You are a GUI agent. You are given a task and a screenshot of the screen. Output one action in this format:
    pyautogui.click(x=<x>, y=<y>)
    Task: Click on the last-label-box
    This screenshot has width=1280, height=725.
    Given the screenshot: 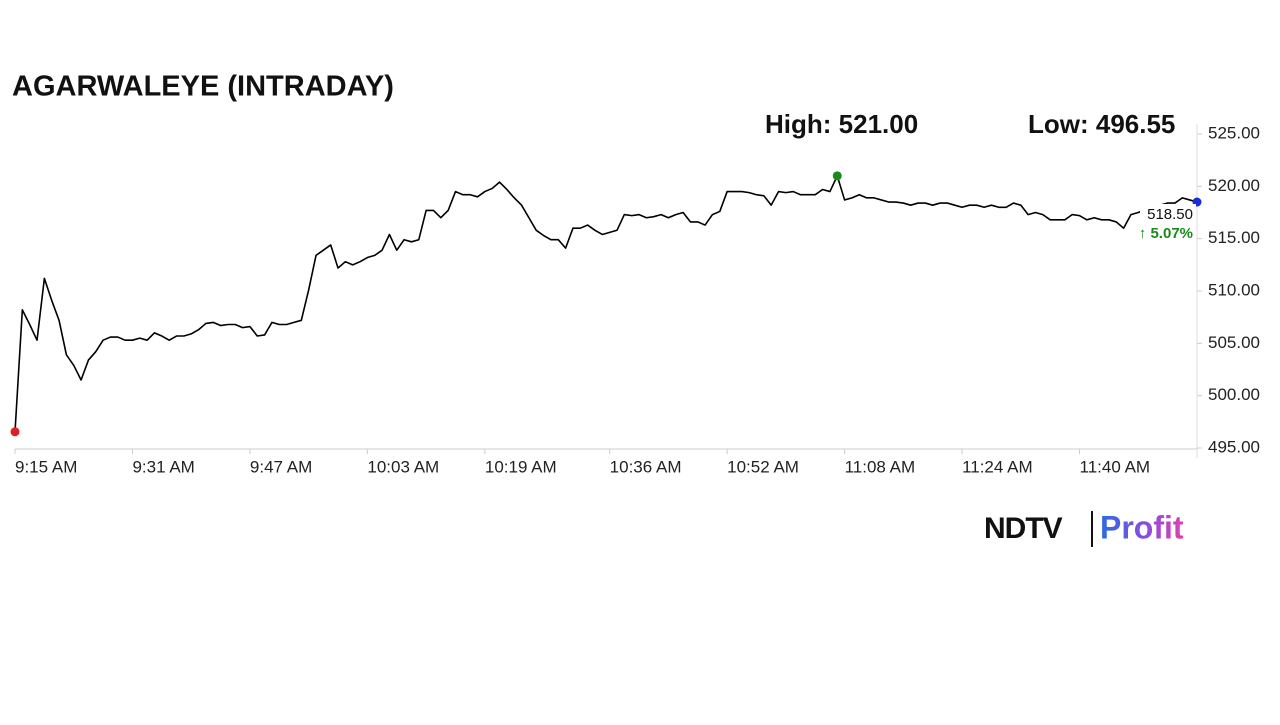 What is the action you would take?
    pyautogui.click(x=1168, y=225)
    